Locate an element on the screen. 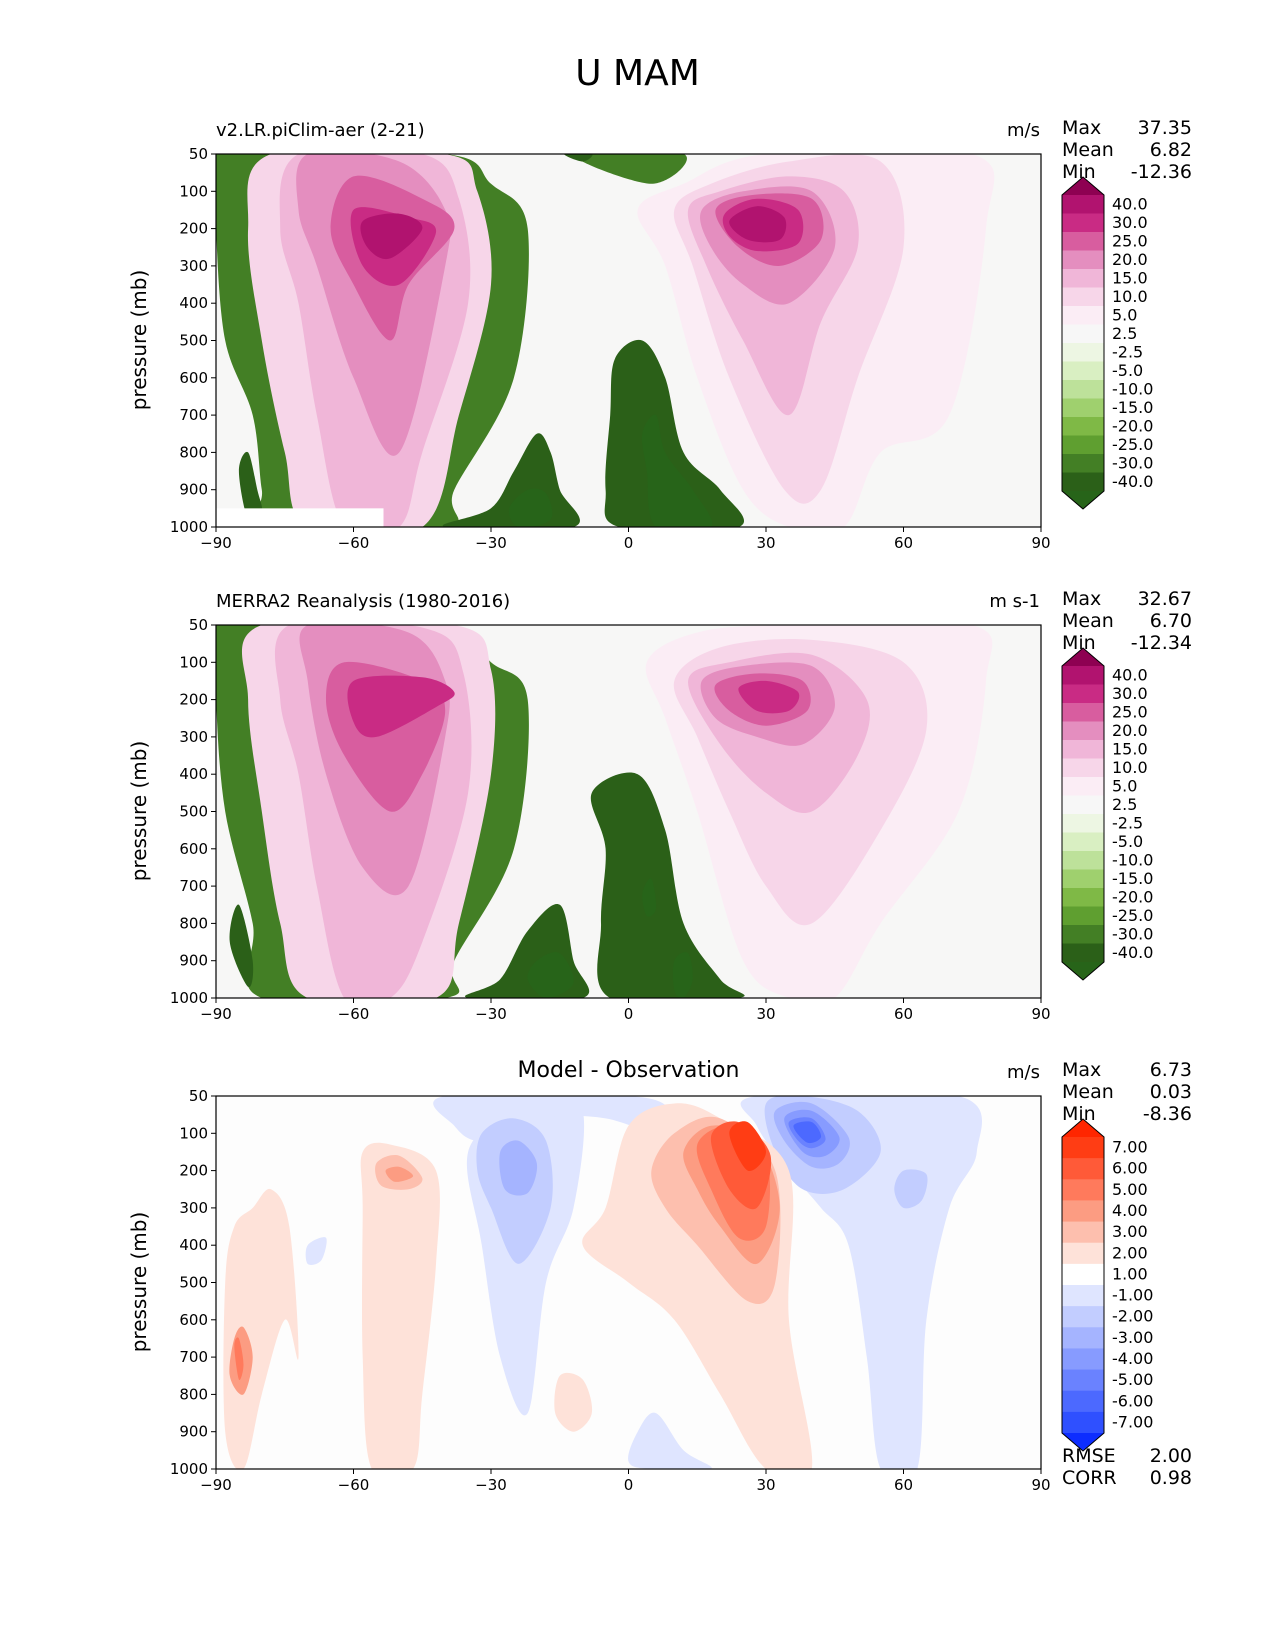 This screenshot has height=1650, width=1275. colorbar-label: -20.0 is located at coordinates (1132, 425).